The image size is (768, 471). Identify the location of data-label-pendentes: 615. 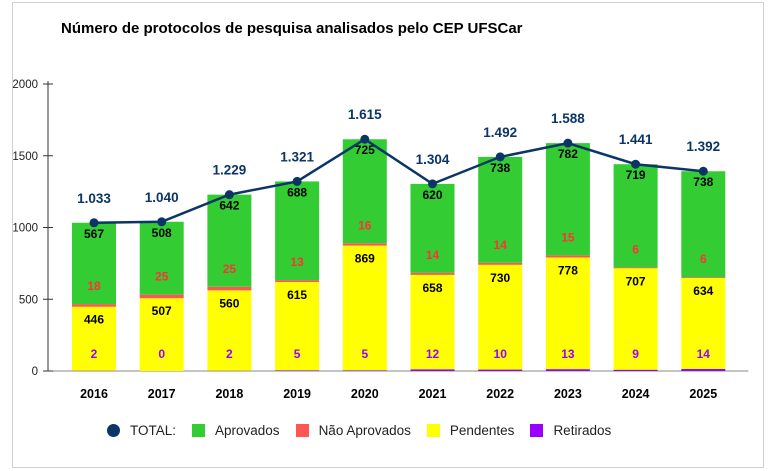
(297, 295).